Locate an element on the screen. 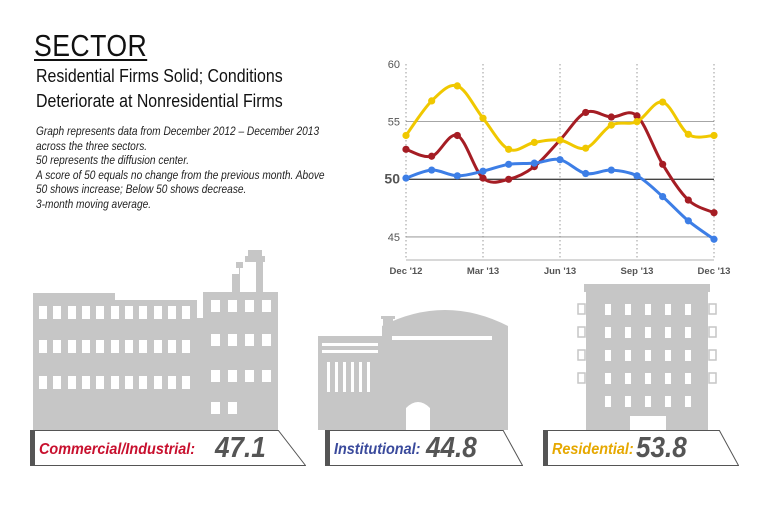  y-tick-label: 60 is located at coordinates (394, 65).